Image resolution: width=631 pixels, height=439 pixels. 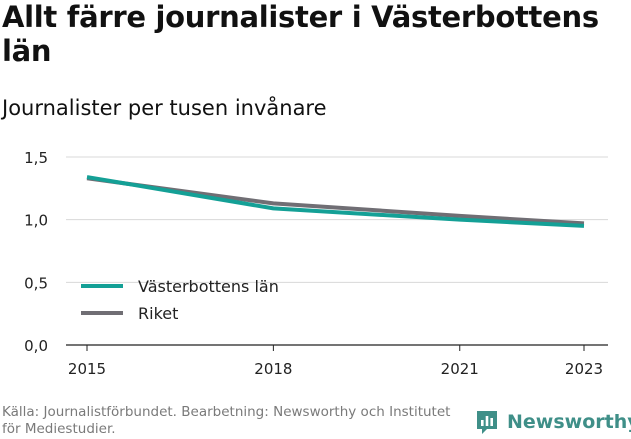 I want to click on brand-name: Newsworthy, so click(x=569, y=422).